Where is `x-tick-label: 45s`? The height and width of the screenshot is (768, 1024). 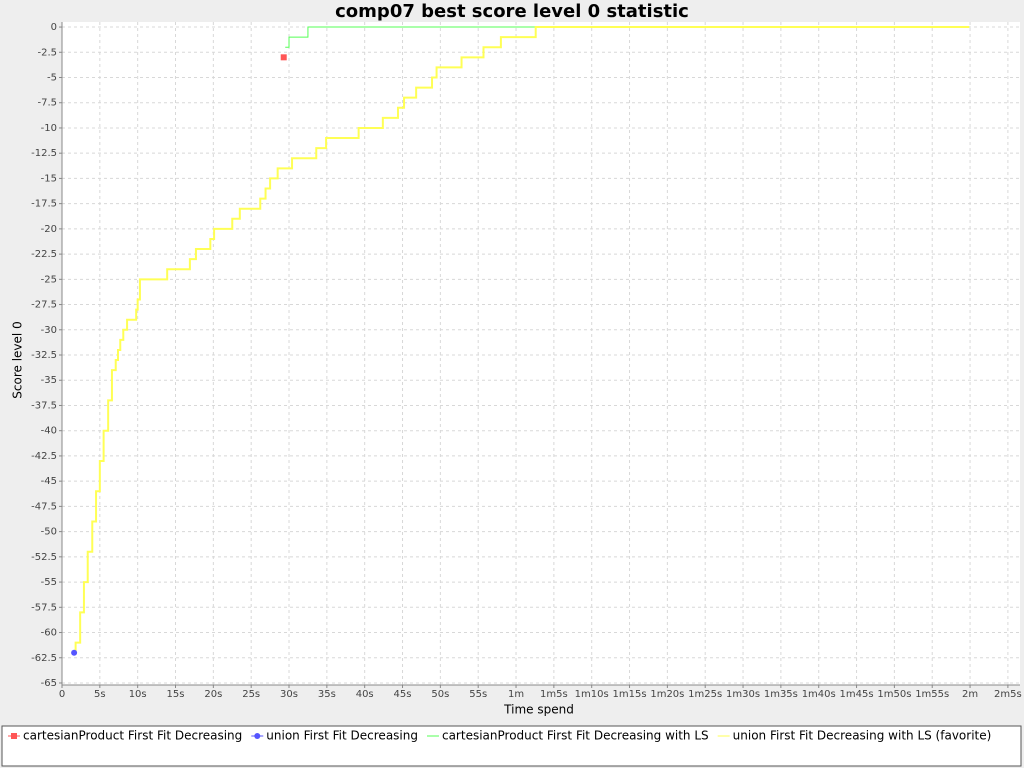
x-tick-label: 45s is located at coordinates (403, 694).